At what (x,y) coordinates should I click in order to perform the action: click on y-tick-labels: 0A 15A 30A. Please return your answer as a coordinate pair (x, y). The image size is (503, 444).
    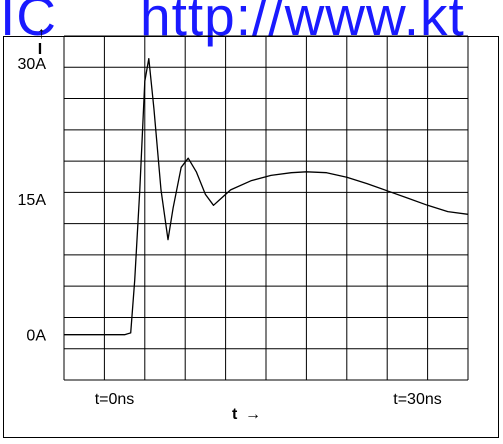
    Looking at the image, I should click on (32, 200).